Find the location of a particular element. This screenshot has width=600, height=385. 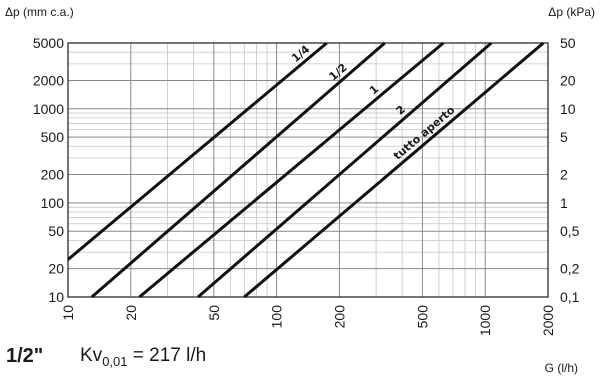

y-tick-label-right: 1 is located at coordinates (564, 203).